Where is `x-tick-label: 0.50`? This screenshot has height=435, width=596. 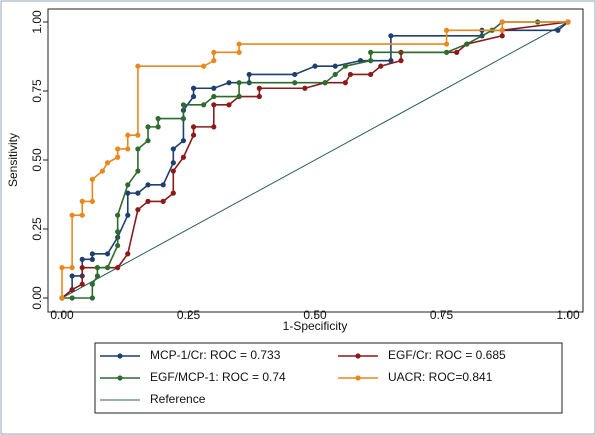
x-tick-label: 0.50 is located at coordinates (315, 315).